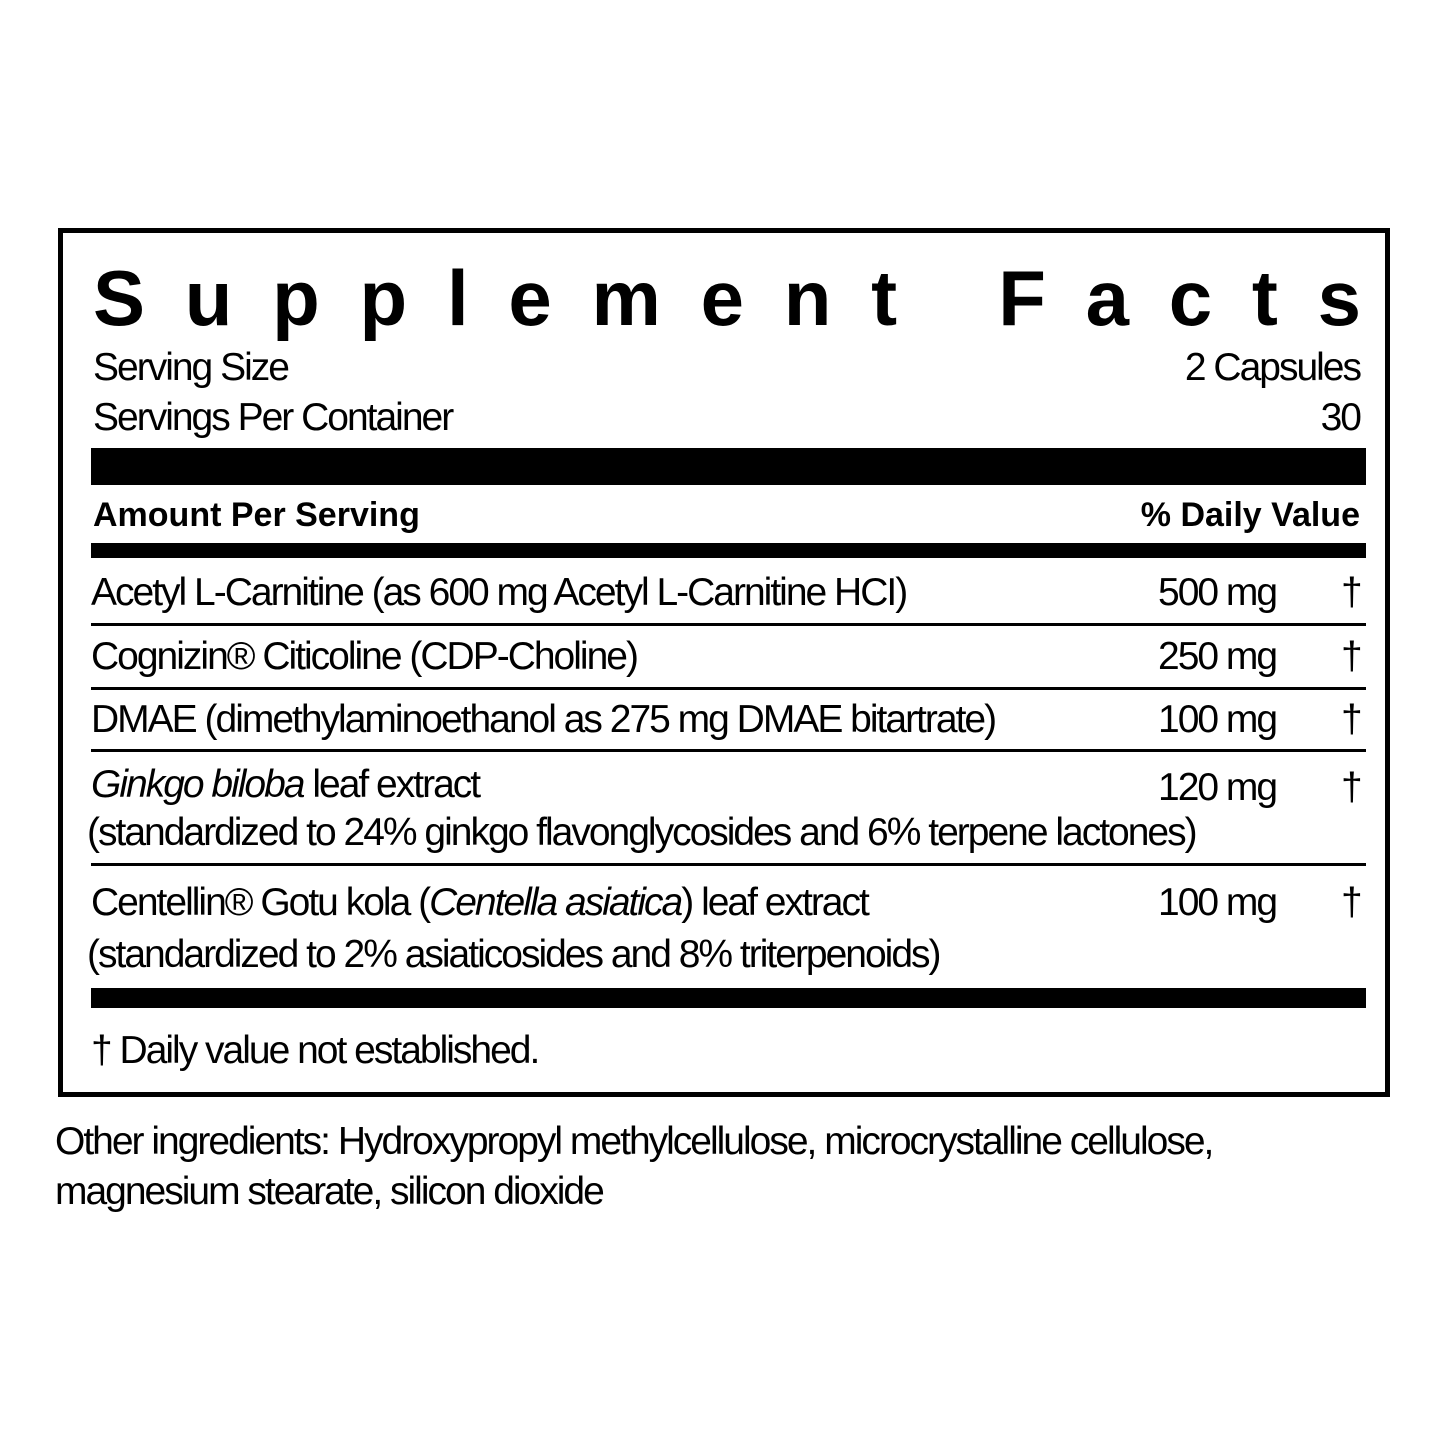 This screenshot has height=1445, width=1445. I want to click on ingredient-amount: 500 mg, so click(1218, 592).